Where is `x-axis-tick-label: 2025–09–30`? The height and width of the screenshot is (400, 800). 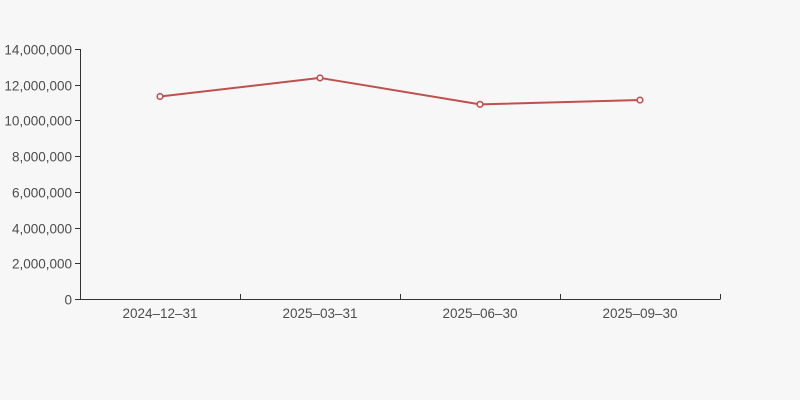
x-axis-tick-label: 2025–09–30 is located at coordinates (639, 313).